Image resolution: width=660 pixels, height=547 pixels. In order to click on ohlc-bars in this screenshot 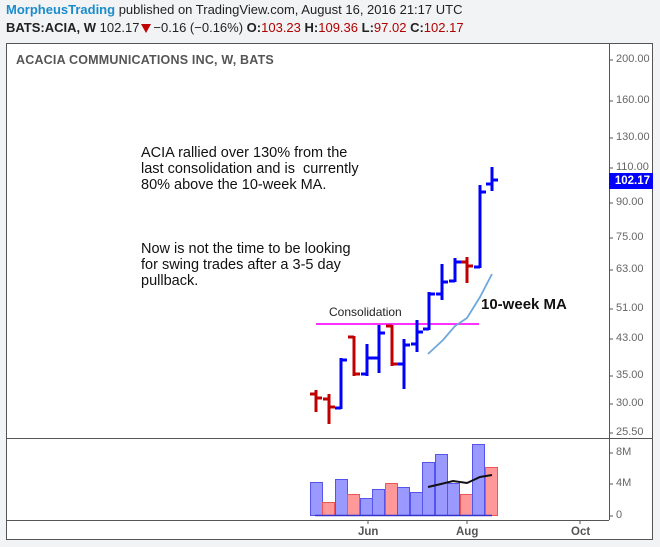, I will do `click(404, 295)`.